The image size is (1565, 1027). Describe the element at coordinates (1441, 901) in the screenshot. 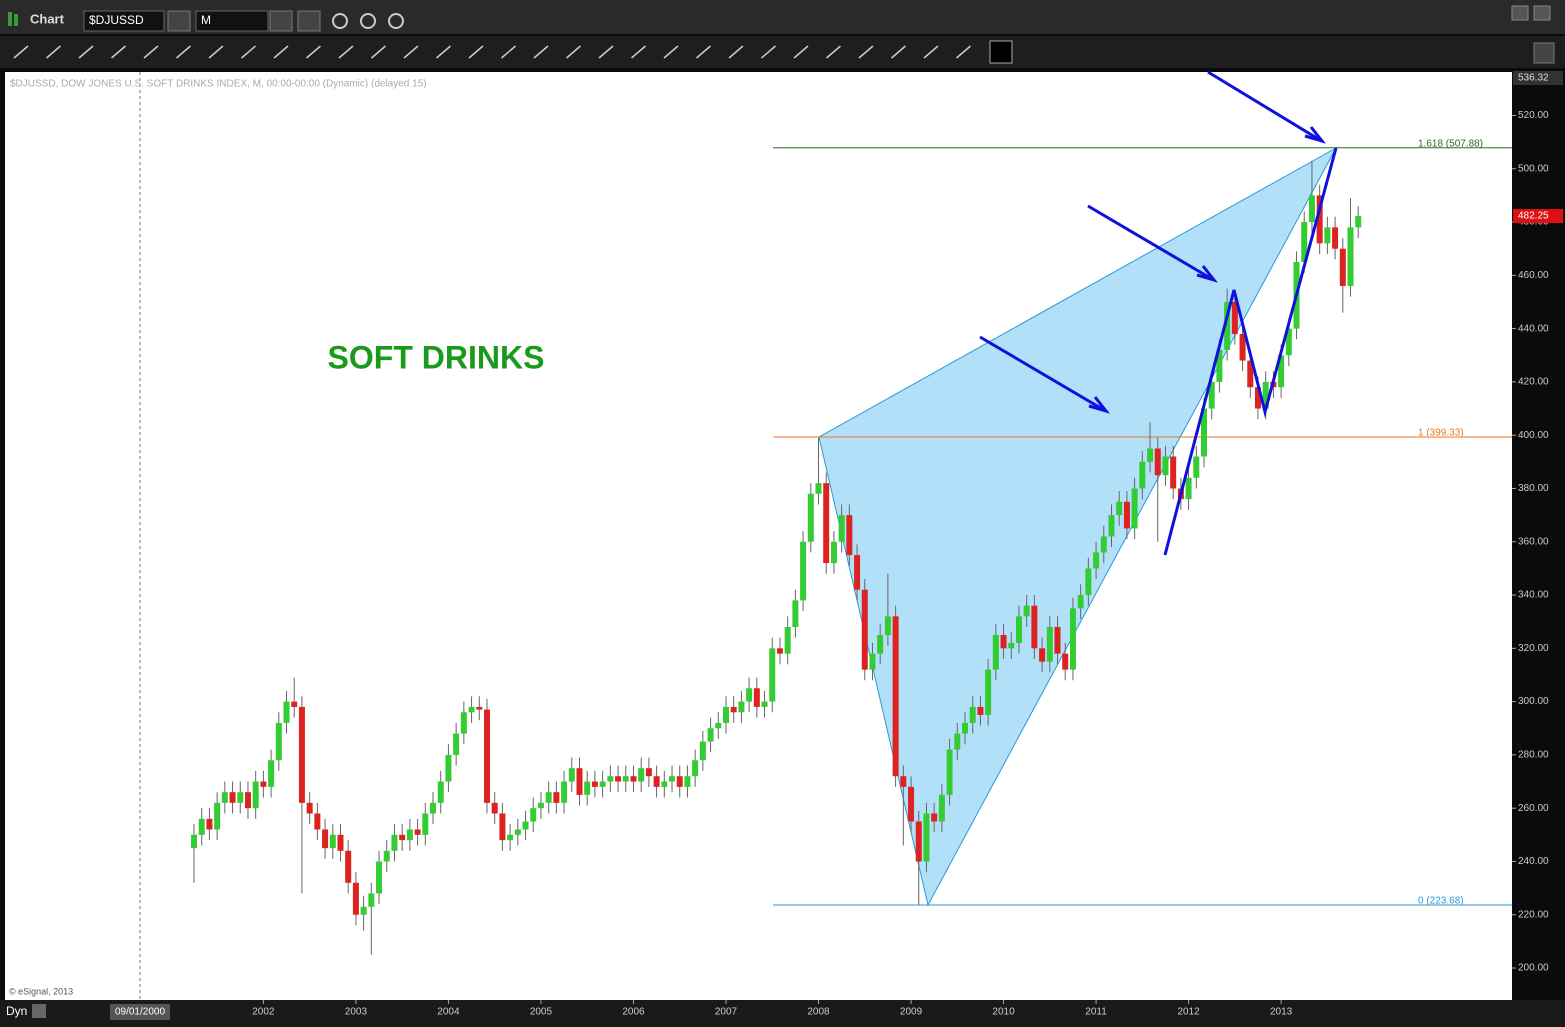

I see `fib-label: 0 (223.68)` at that location.